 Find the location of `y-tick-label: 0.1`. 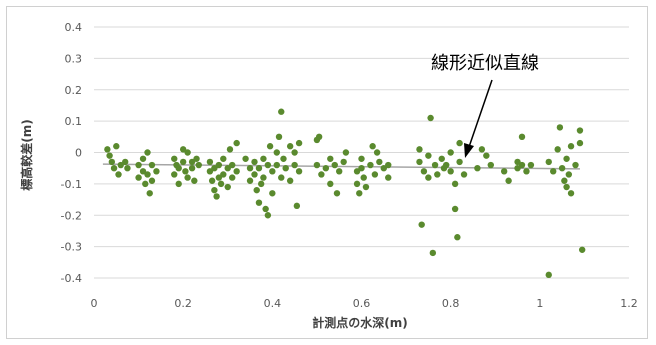

y-tick-label: 0.1 is located at coordinates (74, 121).